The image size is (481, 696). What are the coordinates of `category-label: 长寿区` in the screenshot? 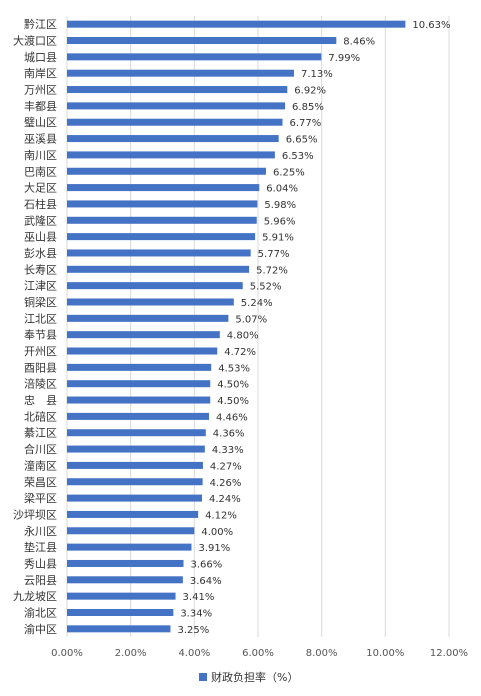 It's located at (40, 269).